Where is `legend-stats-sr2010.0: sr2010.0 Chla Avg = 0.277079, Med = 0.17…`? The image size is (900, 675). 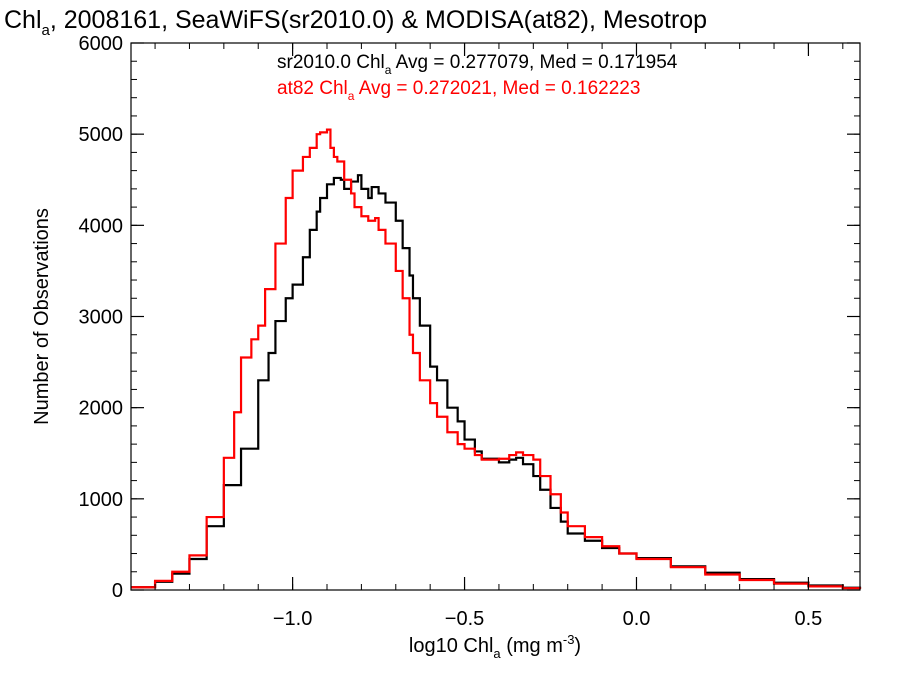 legend-stats-sr2010.0: sr2010.0 Chla Avg = 0.277079, Med = 0.17… is located at coordinates (477, 64).